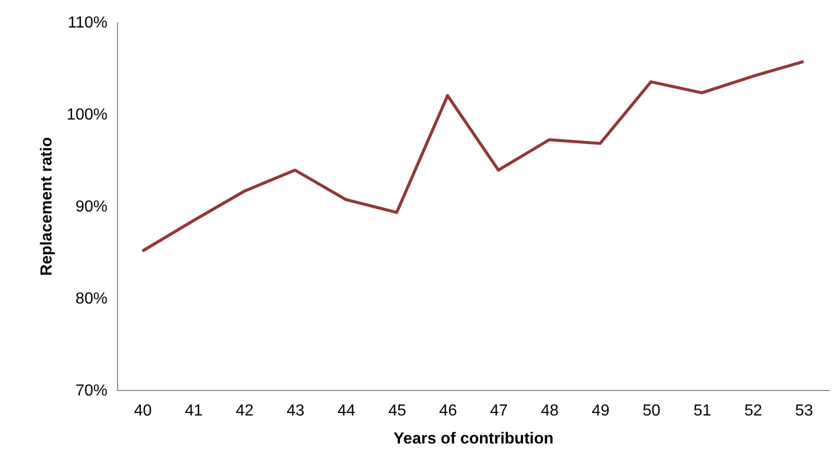 The image size is (835, 468). What do you see at coordinates (87, 115) in the screenshot?
I see `y-tick-label: 100%` at bounding box center [87, 115].